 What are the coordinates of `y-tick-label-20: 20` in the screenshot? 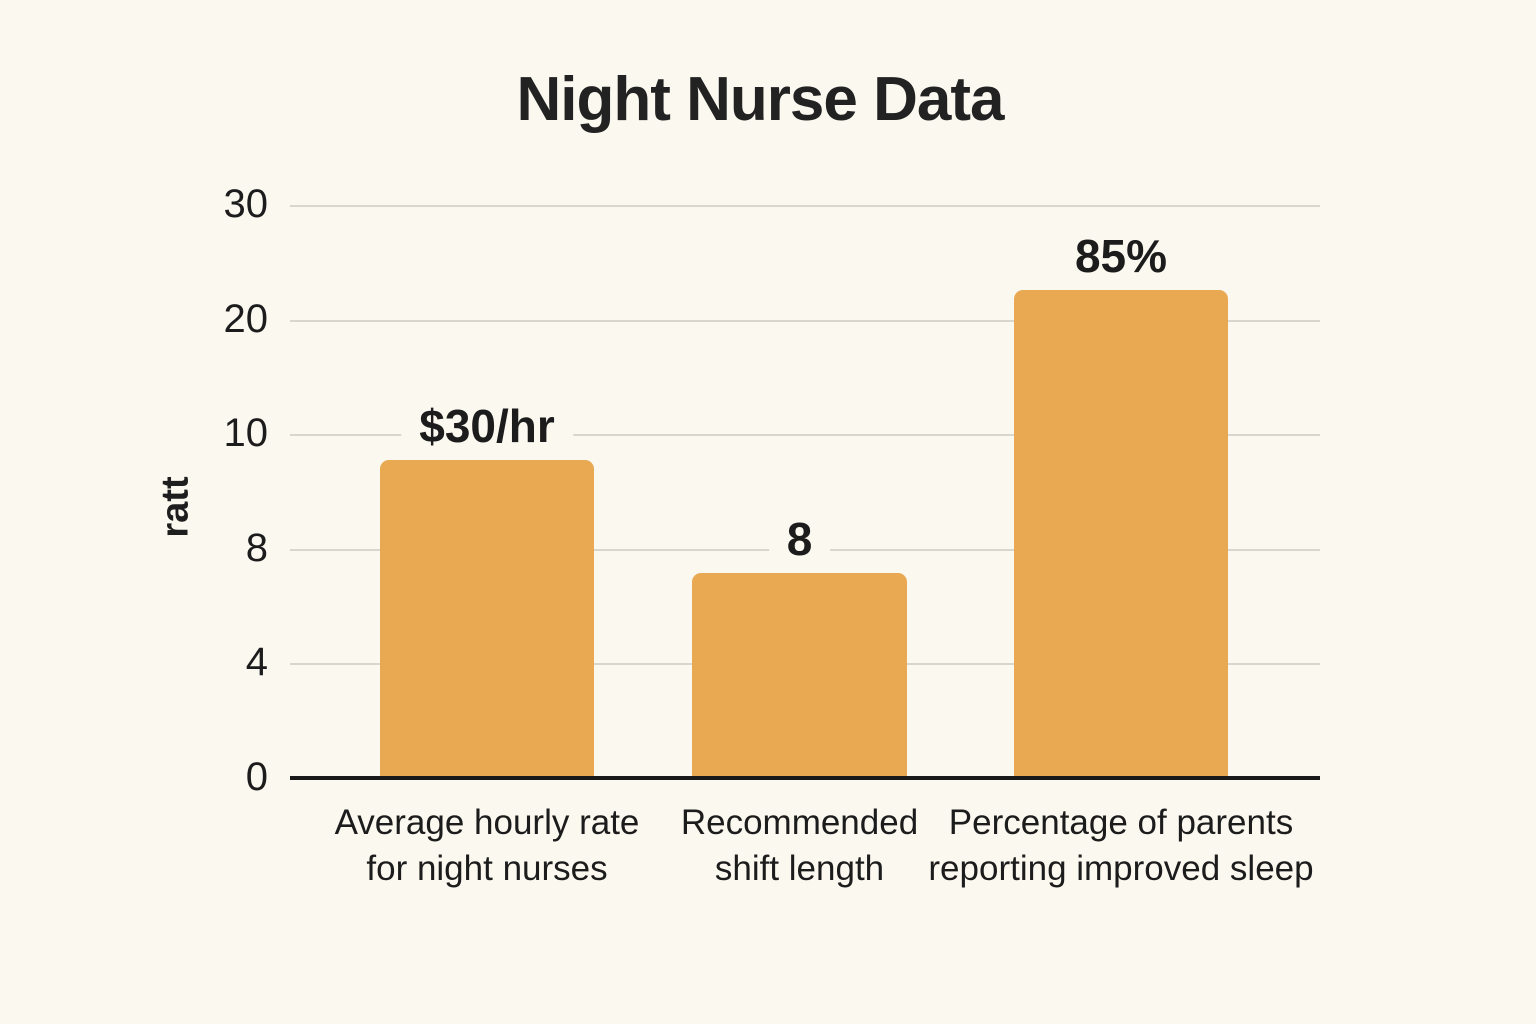 It's located at (246, 318).